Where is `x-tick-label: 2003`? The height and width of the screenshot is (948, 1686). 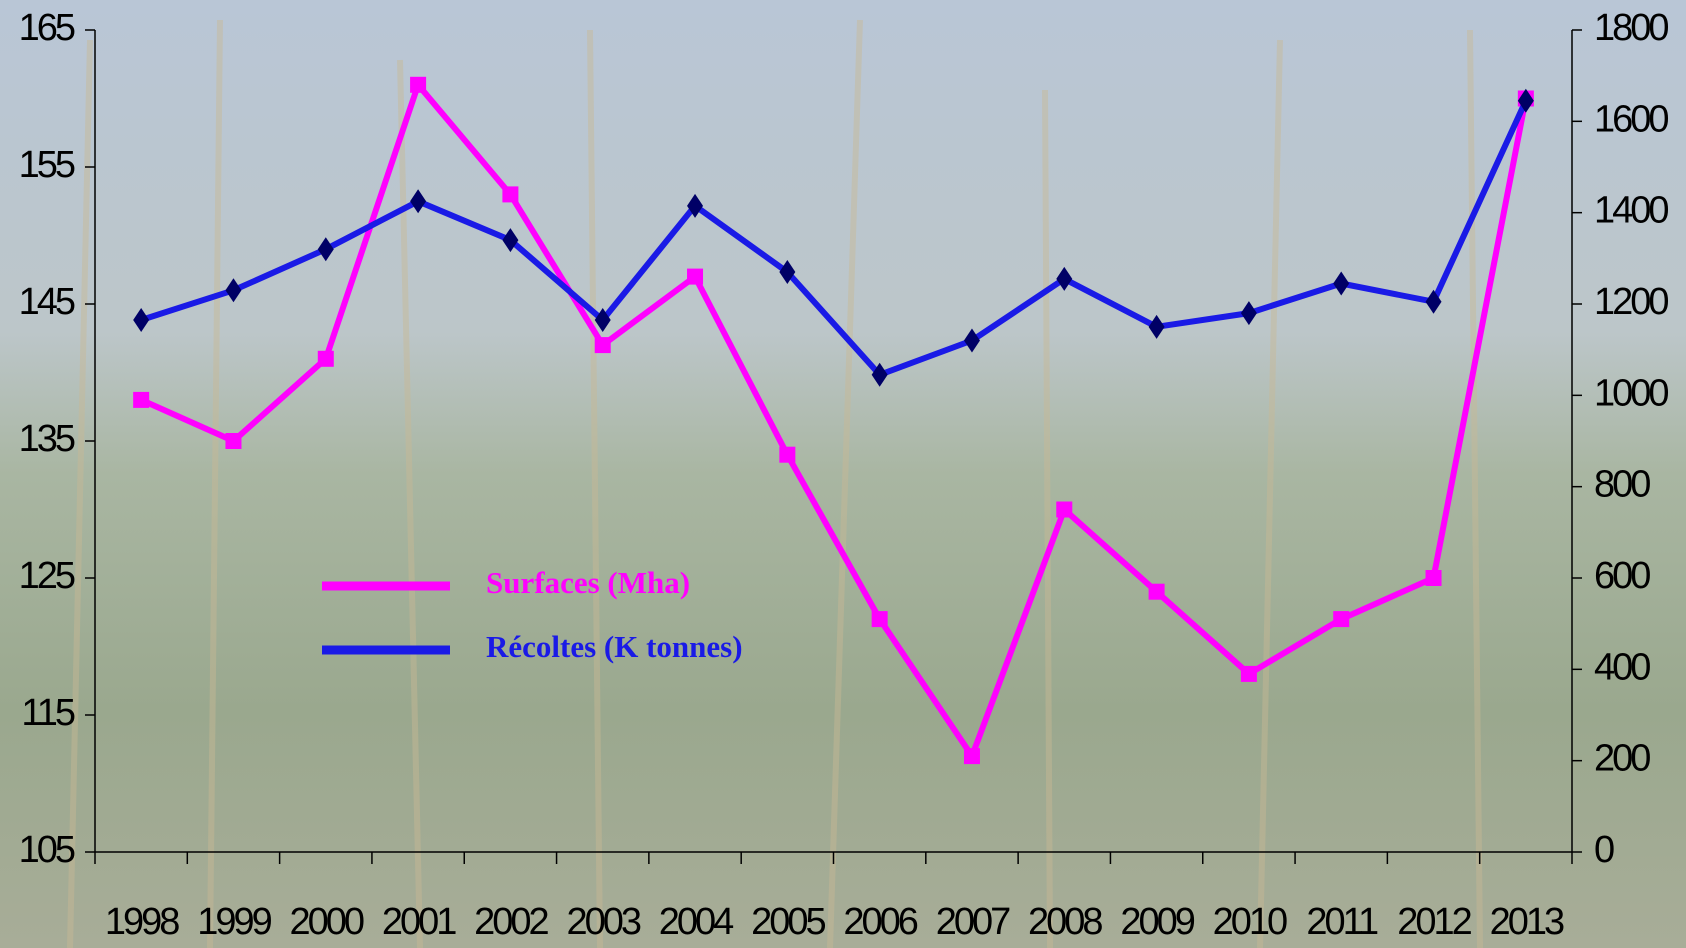 x-tick-label: 2003 is located at coordinates (603, 922).